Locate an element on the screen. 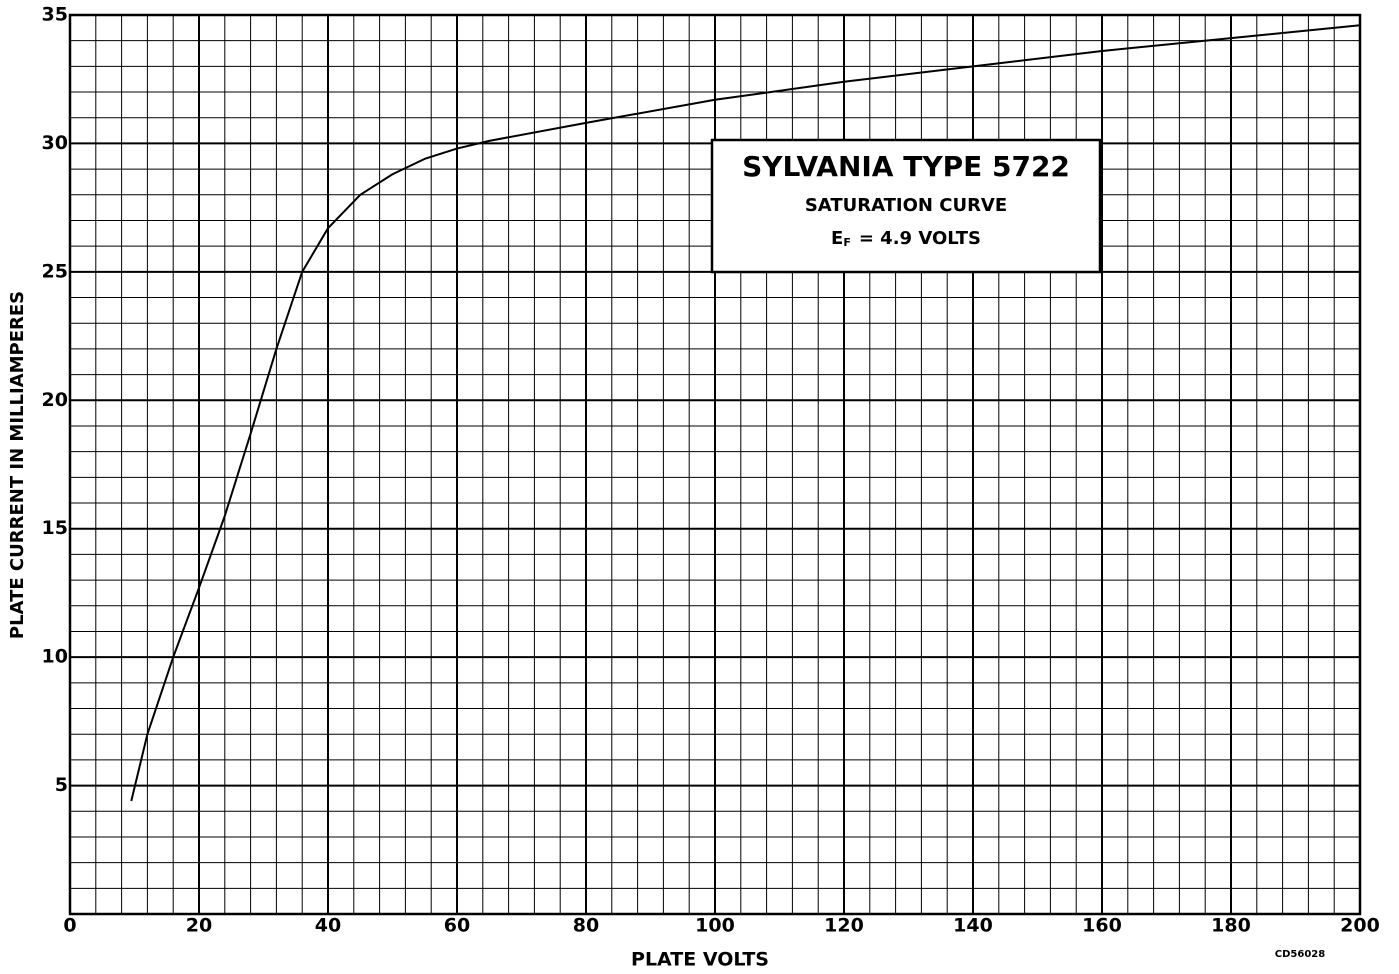 This screenshot has height=974, width=1399. formula-subscript: F is located at coordinates (847, 242).